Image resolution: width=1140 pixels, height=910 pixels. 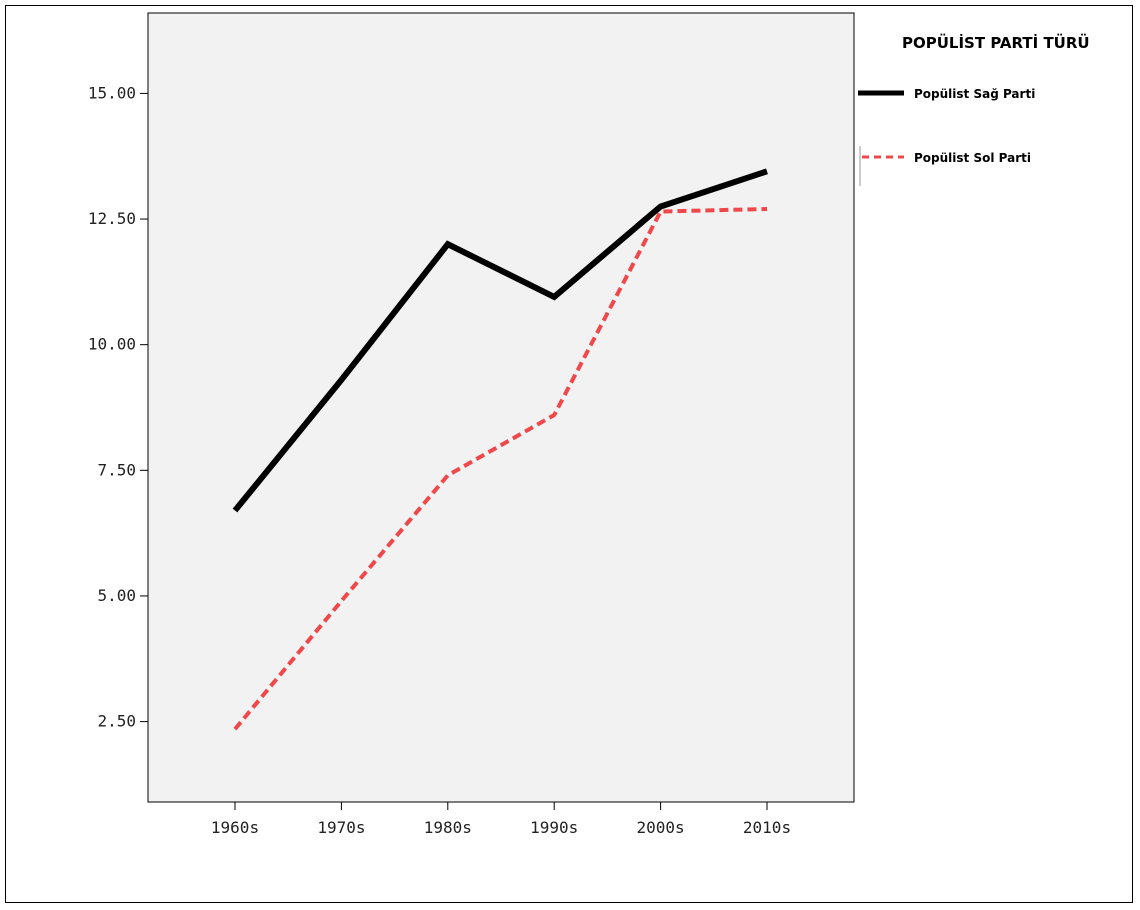 What do you see at coordinates (501, 819) in the screenshot?
I see `x-axis: 1960s 1970s 1980s 1990s 2000s 2010s` at bounding box center [501, 819].